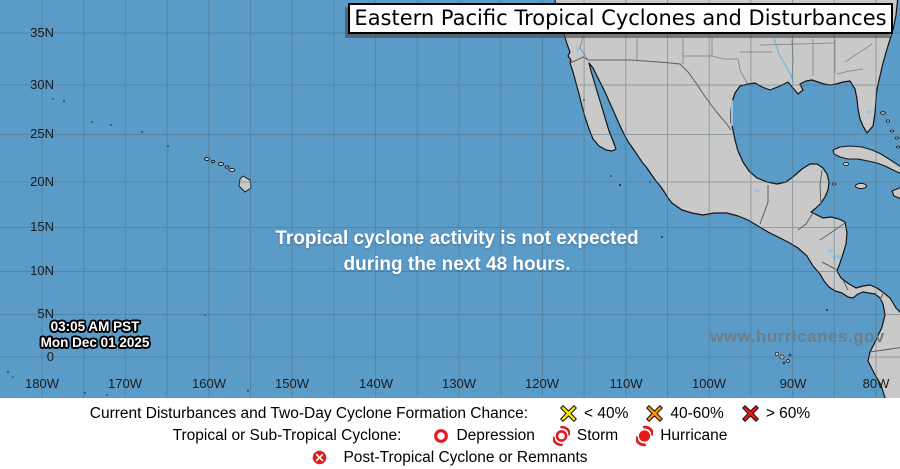  Describe the element at coordinates (793, 383) in the screenshot. I see `lon-label-90w: 90W` at that location.